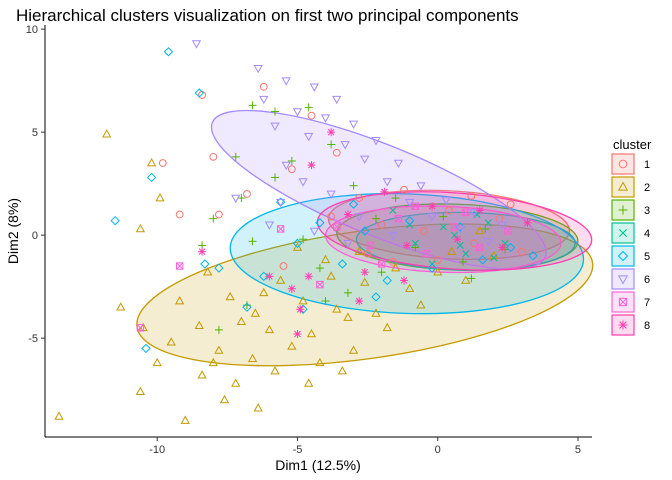  I want to click on x-tick-label: -10, so click(157, 450).